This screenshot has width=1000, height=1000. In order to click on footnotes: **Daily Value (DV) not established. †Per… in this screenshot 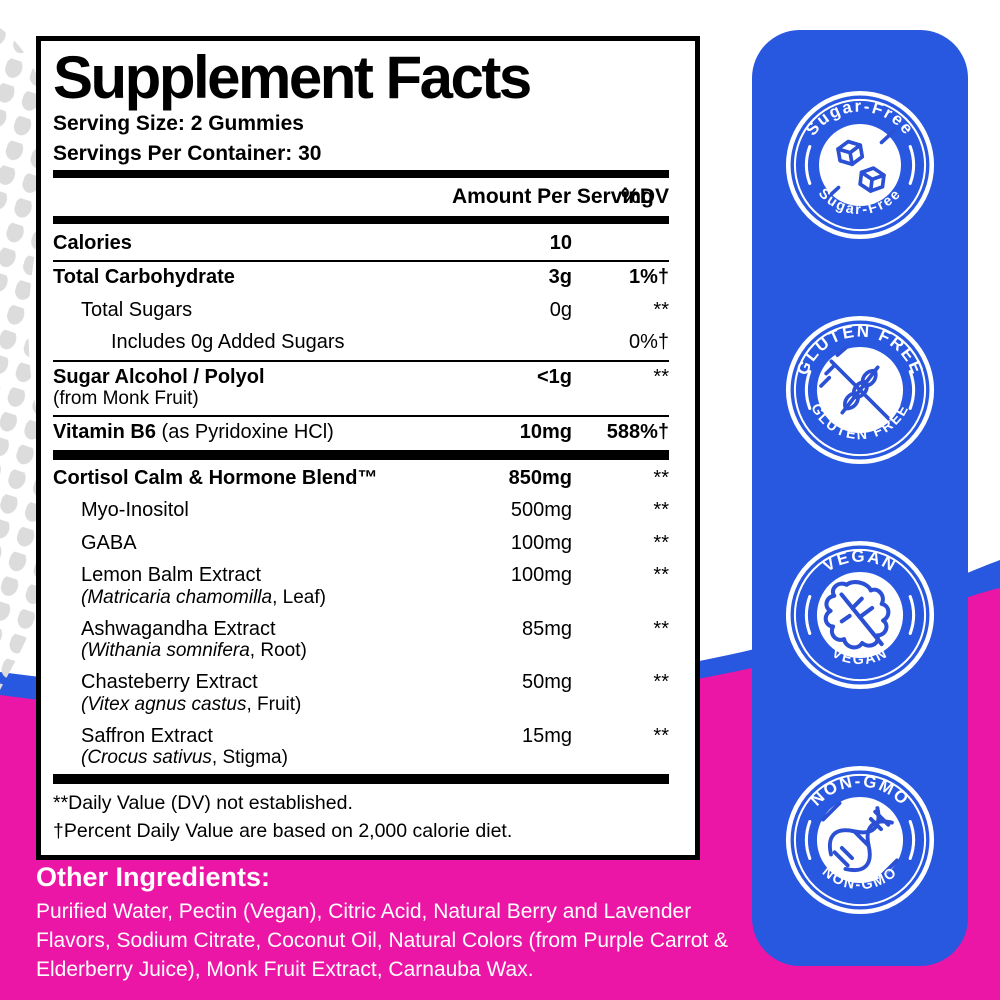, I will do `click(361, 816)`.